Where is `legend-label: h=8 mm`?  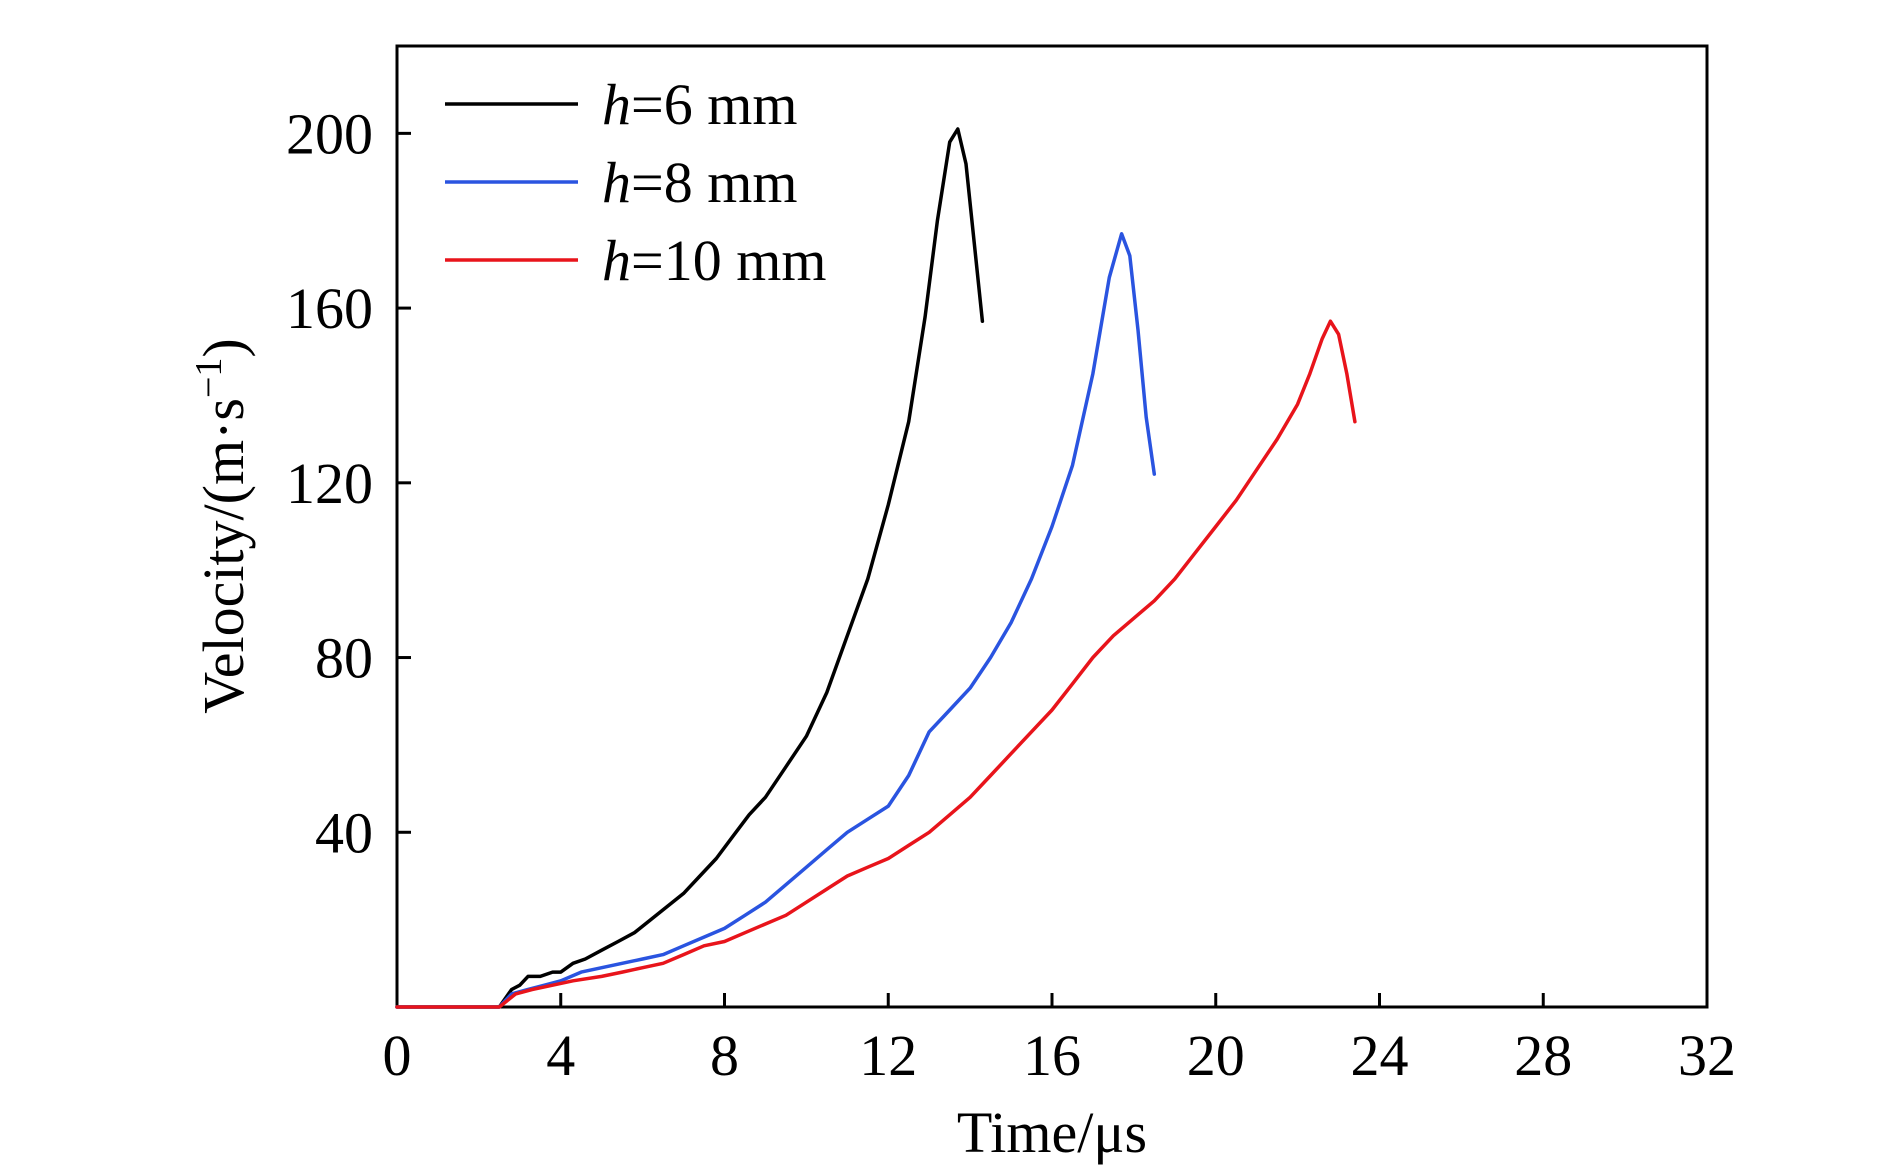 legend-label: h=8 mm is located at coordinates (699, 182).